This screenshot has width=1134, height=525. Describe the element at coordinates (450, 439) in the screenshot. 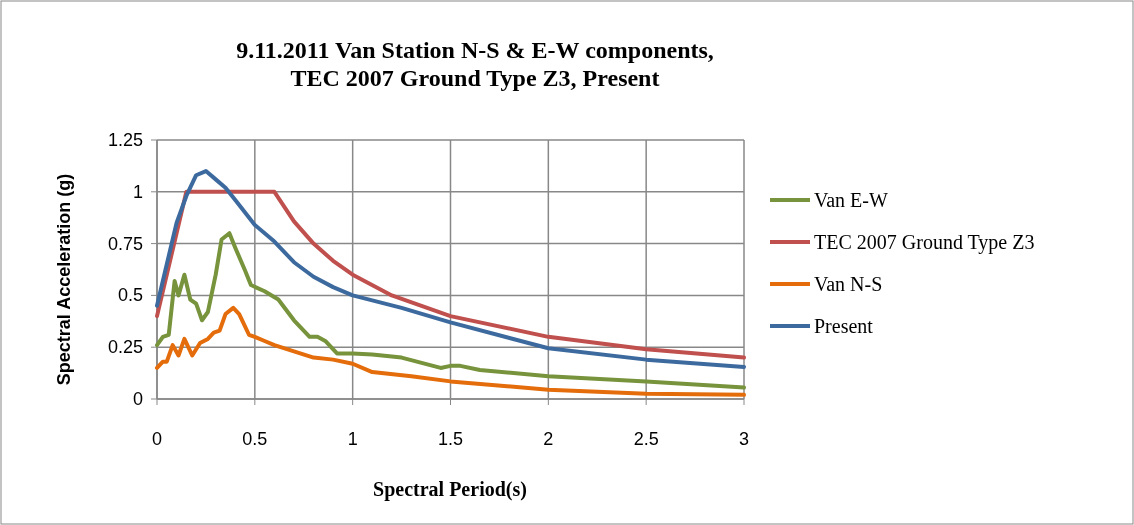

I see `x-tick-label: 1.5` at that location.